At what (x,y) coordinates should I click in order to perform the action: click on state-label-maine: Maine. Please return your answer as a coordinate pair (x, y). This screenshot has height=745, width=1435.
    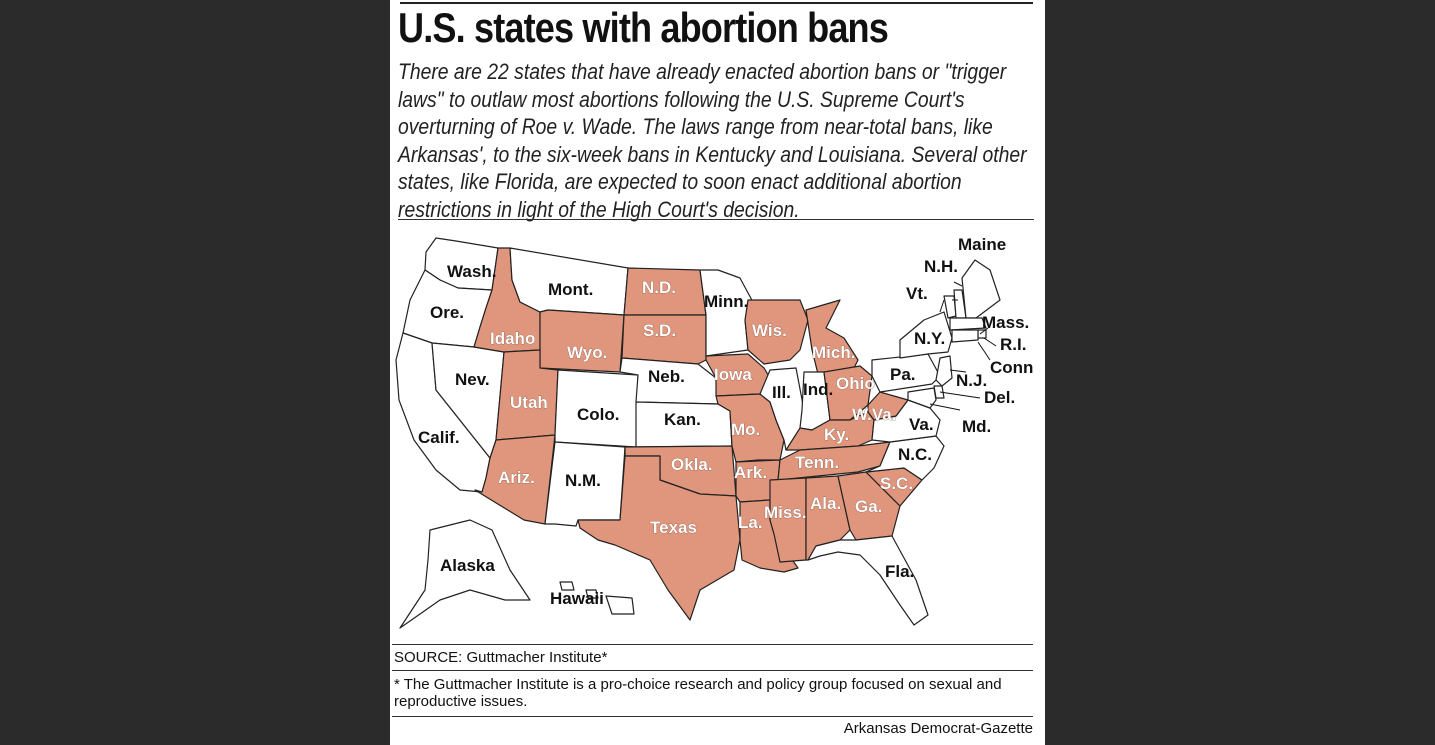
    Looking at the image, I should click on (982, 244).